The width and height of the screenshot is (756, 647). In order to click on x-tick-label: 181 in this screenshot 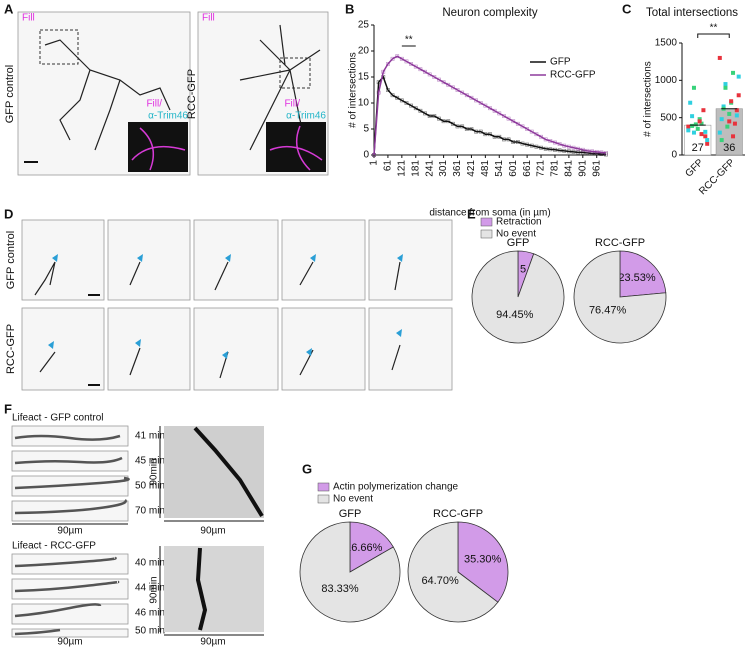, I will do `click(415, 168)`.